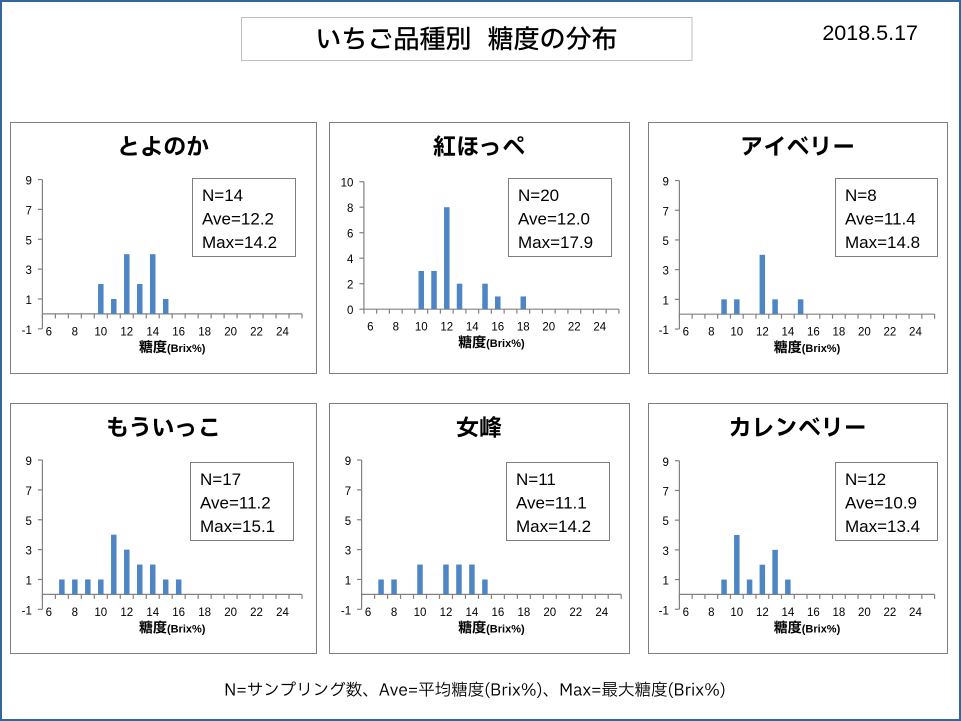 Image resolution: width=961 pixels, height=721 pixels. I want to click on svg-text: N=14, so click(222, 195).